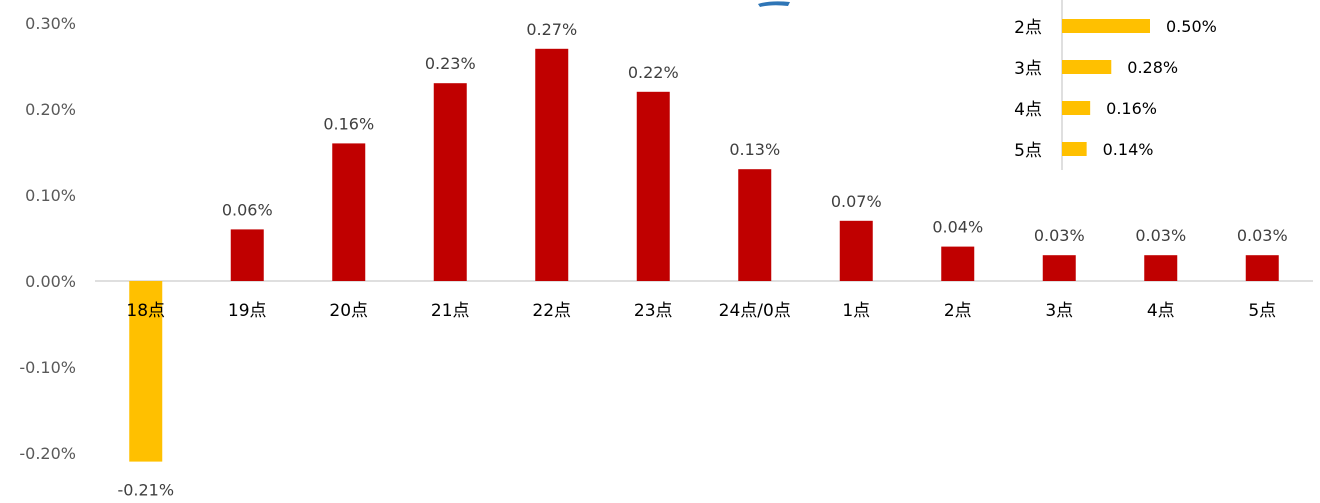  What do you see at coordinates (1161, 311) in the screenshot?
I see `x-tick-label: 4点` at bounding box center [1161, 311].